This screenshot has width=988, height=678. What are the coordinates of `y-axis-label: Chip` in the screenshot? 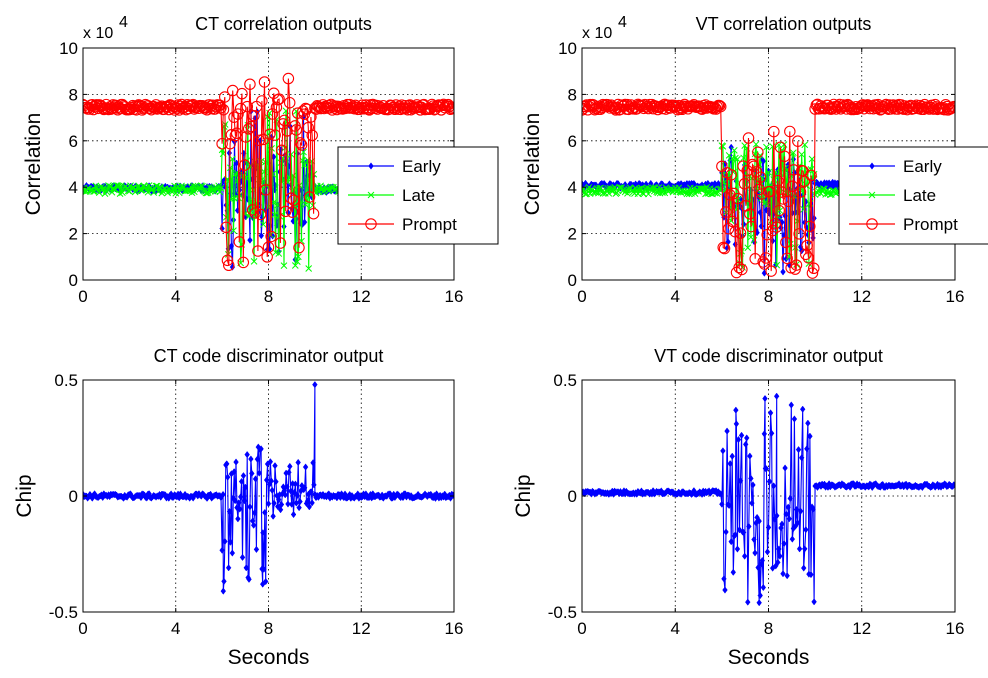 It's located at (523, 495).